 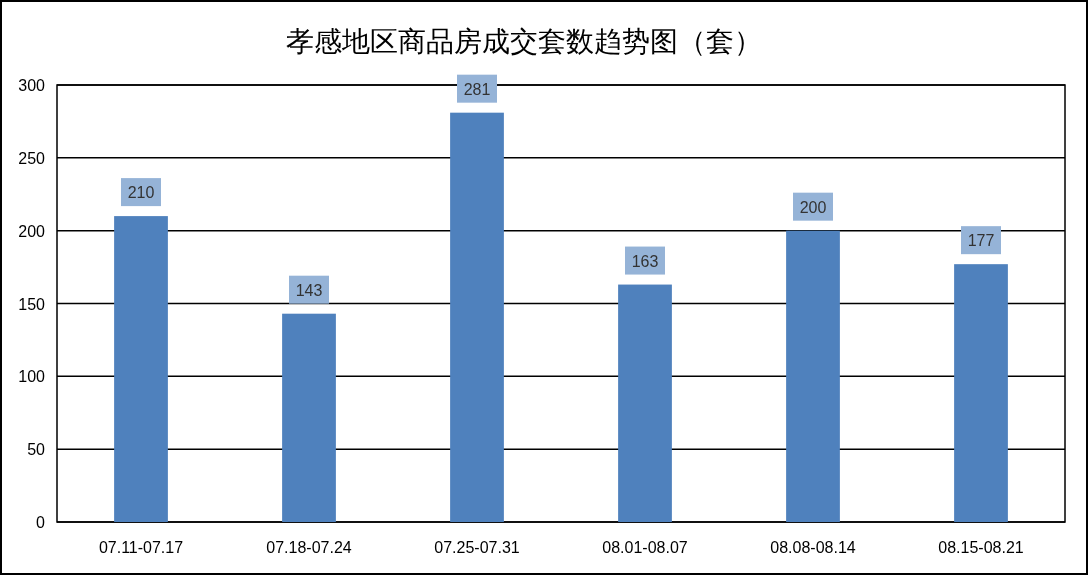 What do you see at coordinates (141, 547) in the screenshot?
I see `x-tick-label: 07.11-07.17` at bounding box center [141, 547].